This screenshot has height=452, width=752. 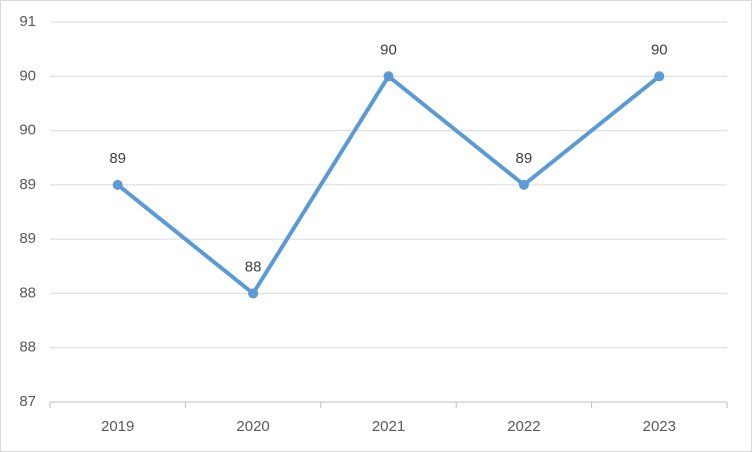 I want to click on x-tick-label: 2021, so click(x=388, y=426).